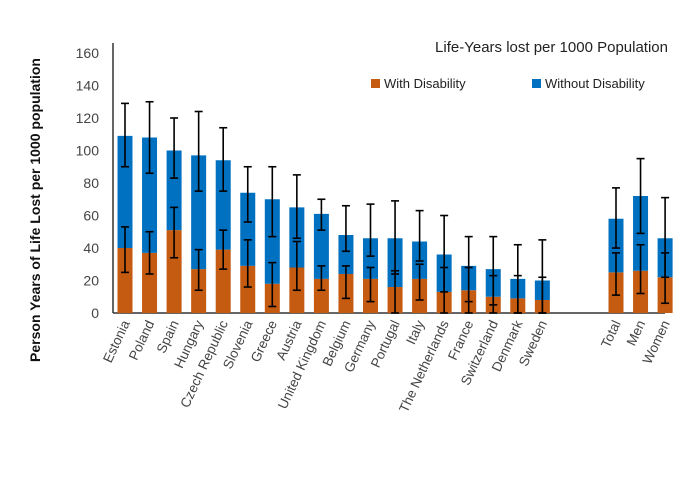 Image resolution: width=696 pixels, height=480 pixels. I want to click on legend: With Disability Without Disability, so click(508, 83).